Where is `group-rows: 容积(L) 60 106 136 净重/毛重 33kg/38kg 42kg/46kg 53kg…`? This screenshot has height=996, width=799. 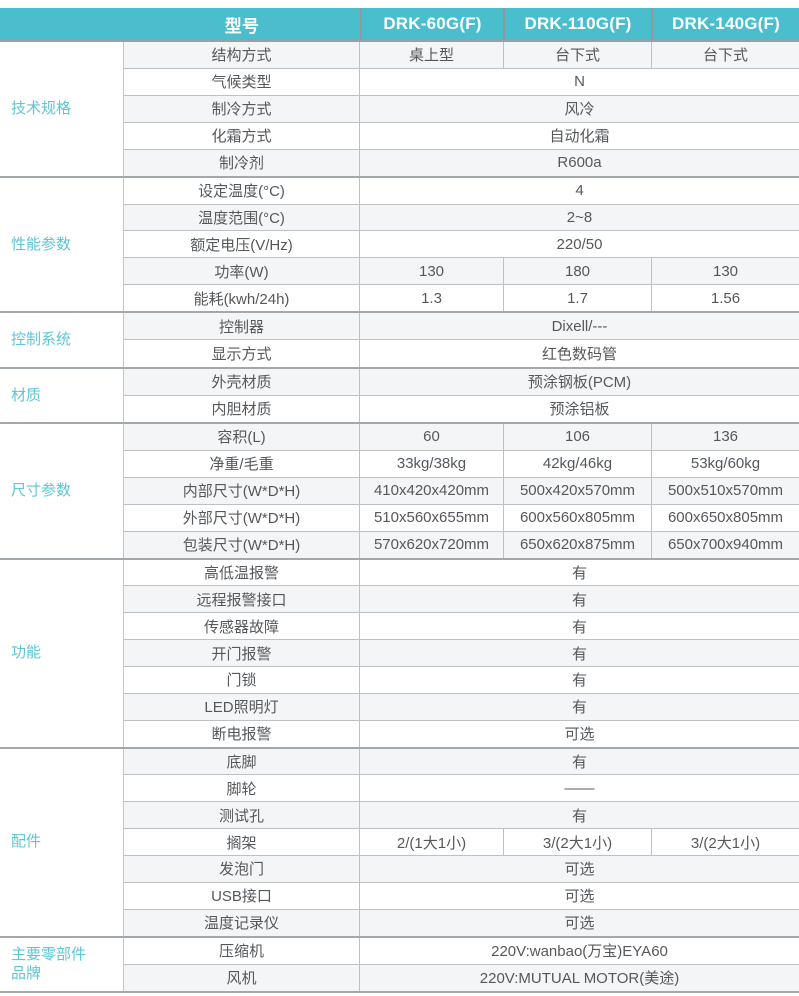 group-rows: 容积(L) 60 106 136 净重/毛重 33kg/38kg 42kg/46kg 53kg… is located at coordinates (461, 491).